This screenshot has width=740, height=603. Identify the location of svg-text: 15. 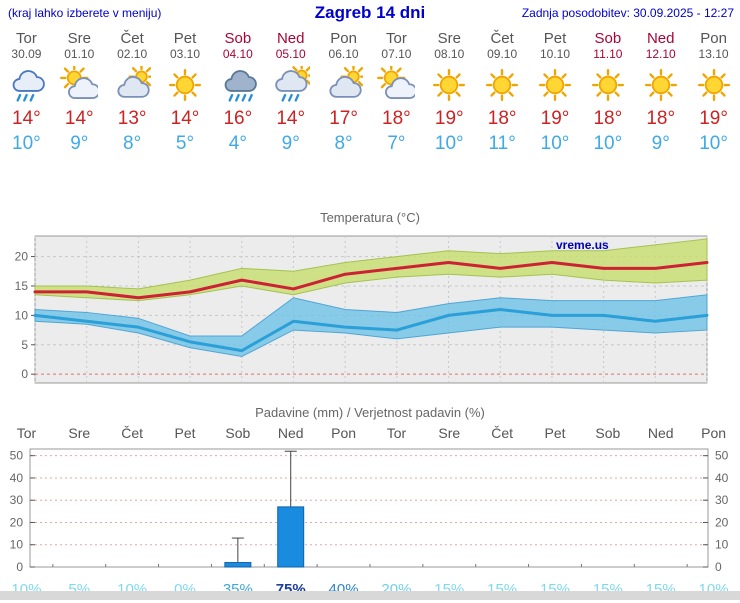
(22, 286).